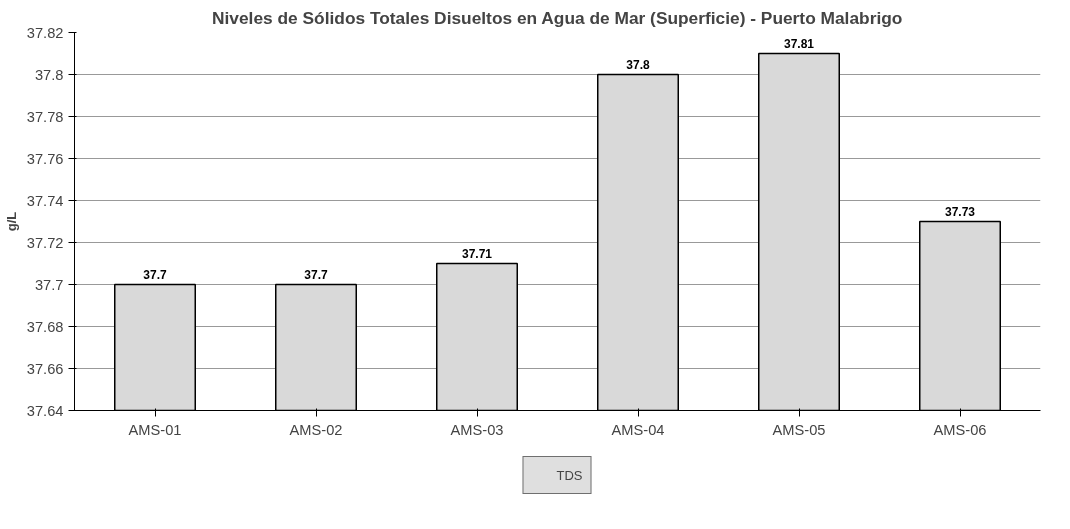 The height and width of the screenshot is (529, 1070). Describe the element at coordinates (155, 429) in the screenshot. I see `x-tick-label: AMS-01` at that location.